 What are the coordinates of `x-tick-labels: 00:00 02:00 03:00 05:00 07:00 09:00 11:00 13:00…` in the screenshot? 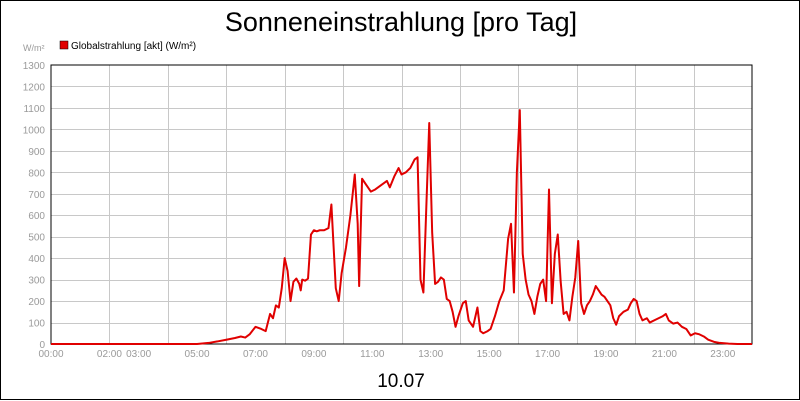 It's located at (386, 354).